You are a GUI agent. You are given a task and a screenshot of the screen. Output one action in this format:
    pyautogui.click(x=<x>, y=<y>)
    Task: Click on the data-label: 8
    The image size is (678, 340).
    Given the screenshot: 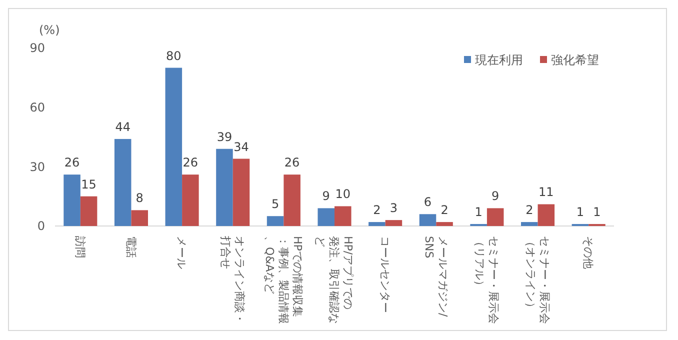 What is the action you would take?
    pyautogui.click(x=140, y=198)
    